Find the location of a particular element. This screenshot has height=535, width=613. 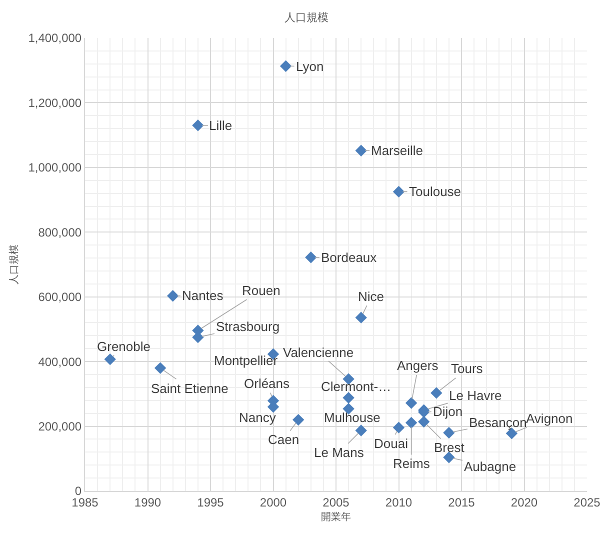

x-tick-label: 2010 is located at coordinates (398, 502).